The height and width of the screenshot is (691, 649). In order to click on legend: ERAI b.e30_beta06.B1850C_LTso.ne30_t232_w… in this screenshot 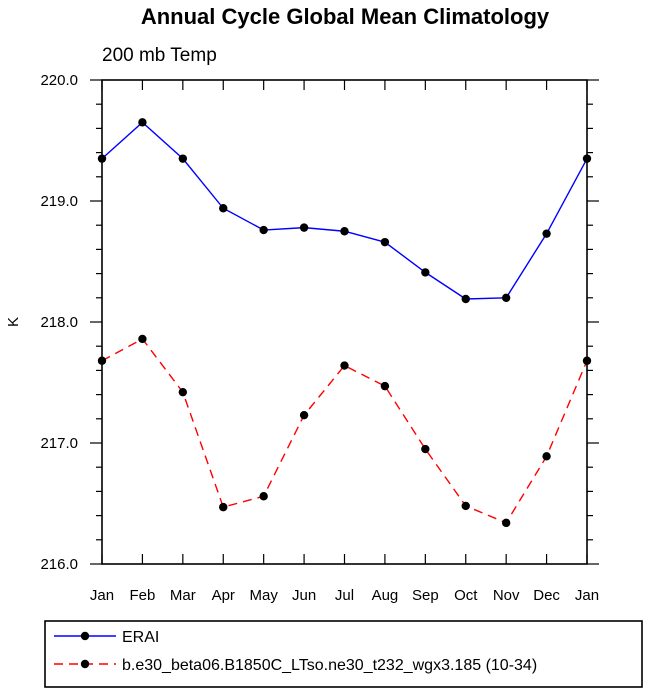, I will do `click(343, 654)`.